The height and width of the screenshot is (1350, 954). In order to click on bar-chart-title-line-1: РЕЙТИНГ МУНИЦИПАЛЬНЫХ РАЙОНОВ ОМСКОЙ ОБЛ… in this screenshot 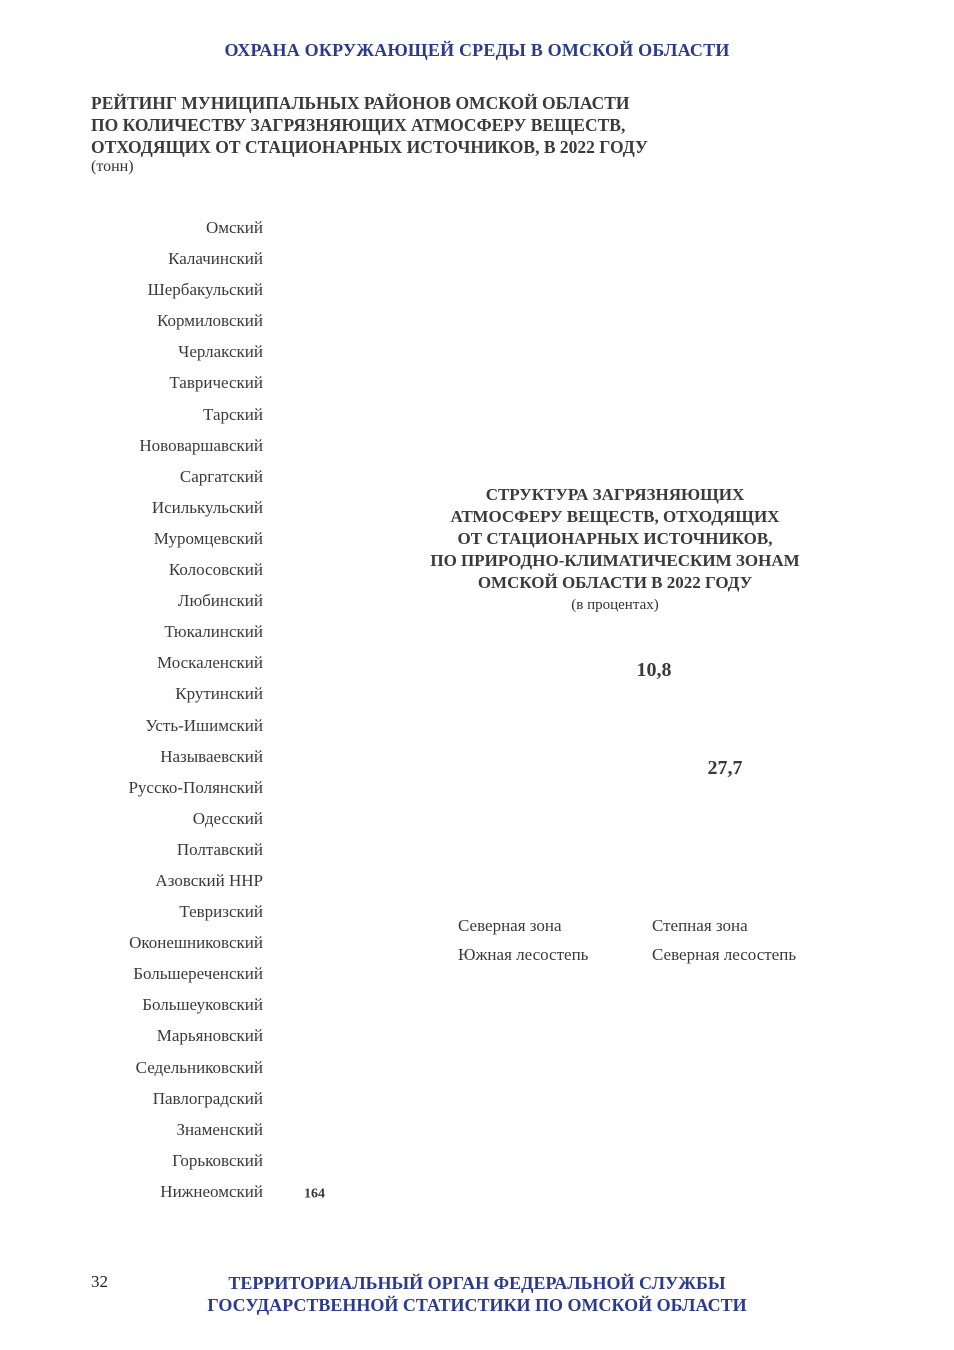, I will do `click(360, 103)`.